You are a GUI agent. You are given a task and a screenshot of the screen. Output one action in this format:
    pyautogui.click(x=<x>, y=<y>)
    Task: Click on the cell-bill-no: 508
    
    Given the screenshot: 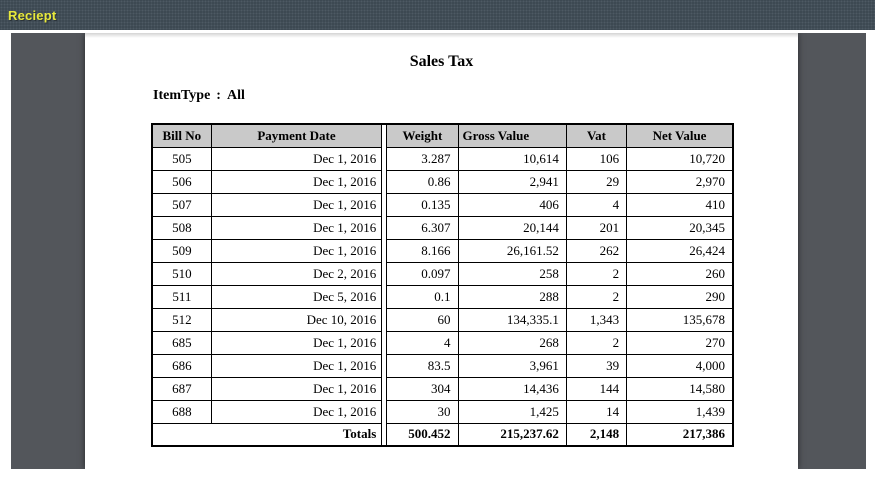 What is the action you would take?
    pyautogui.click(x=181, y=227)
    